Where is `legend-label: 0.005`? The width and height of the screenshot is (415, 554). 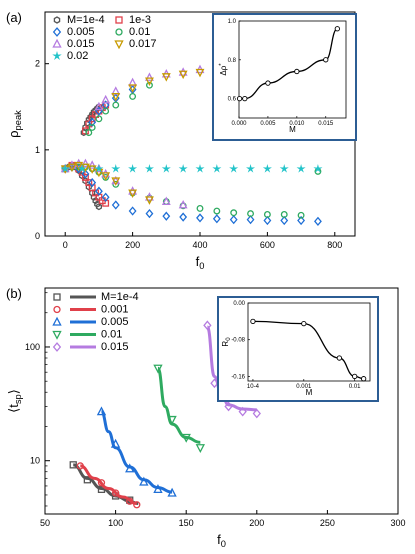 legend-label: 0.005 is located at coordinates (115, 322).